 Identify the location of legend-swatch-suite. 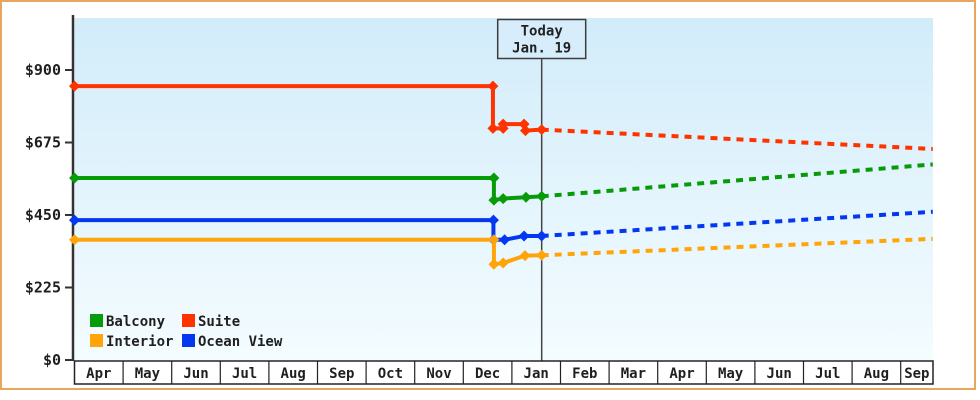
(188, 320).